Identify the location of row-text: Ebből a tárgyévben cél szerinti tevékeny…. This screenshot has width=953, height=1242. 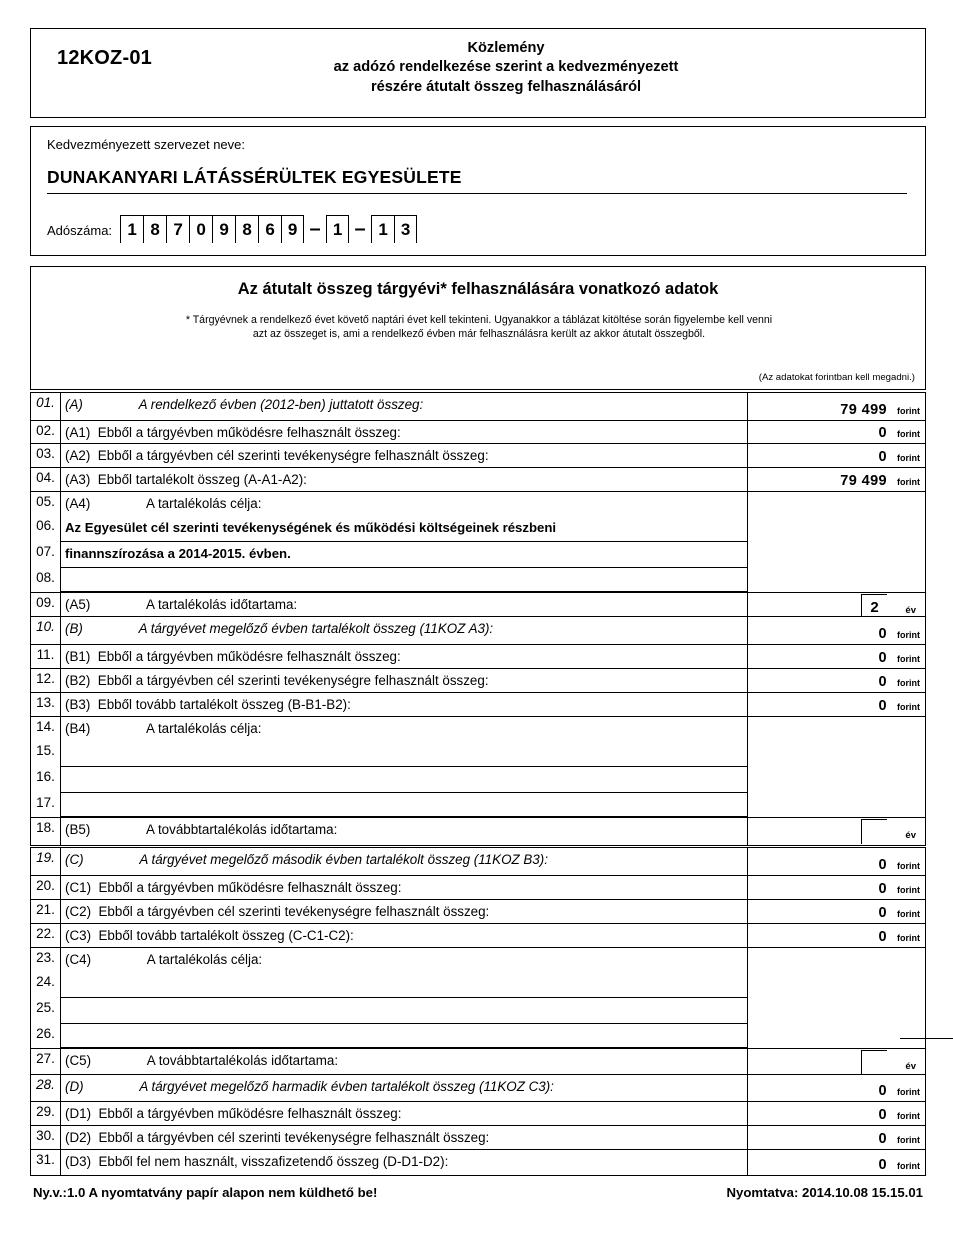
(293, 680).